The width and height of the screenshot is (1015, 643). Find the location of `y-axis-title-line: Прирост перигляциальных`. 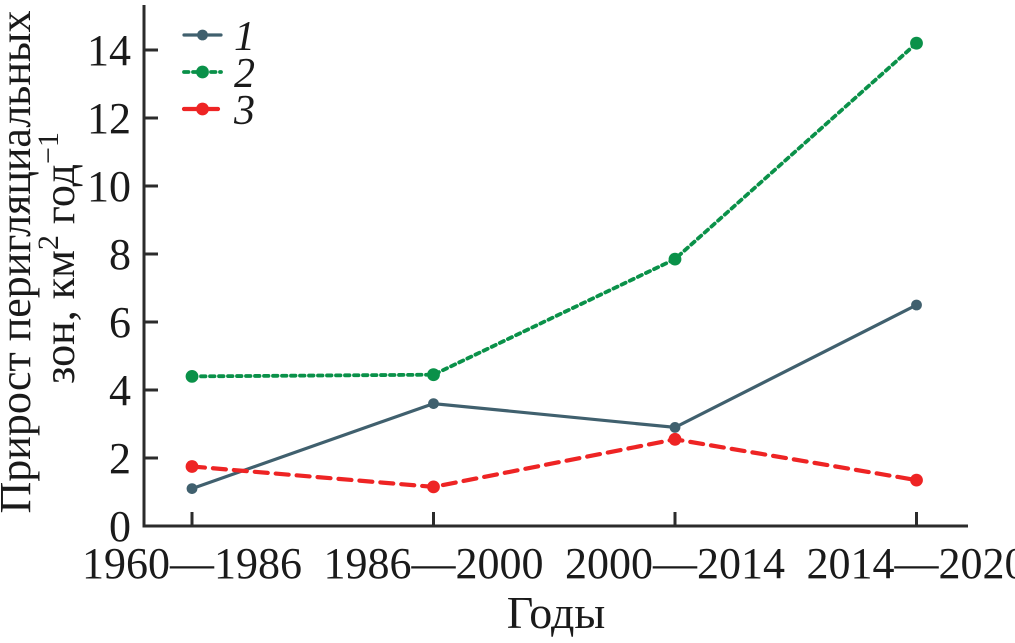

y-axis-title-line: Прирост перигляциальных is located at coordinates (20, 262).